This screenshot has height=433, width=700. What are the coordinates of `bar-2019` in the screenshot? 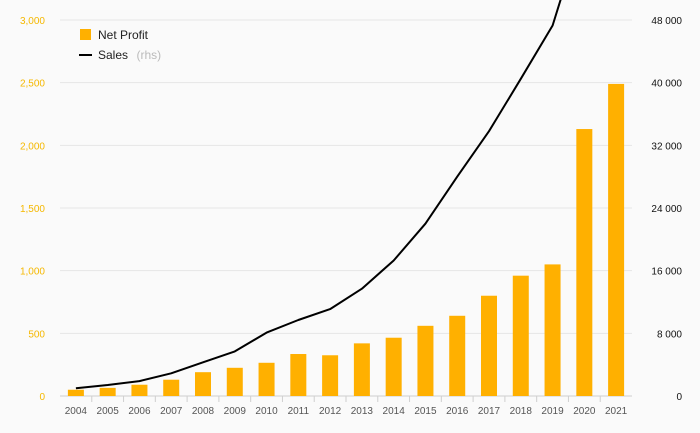 It's located at (552, 330).